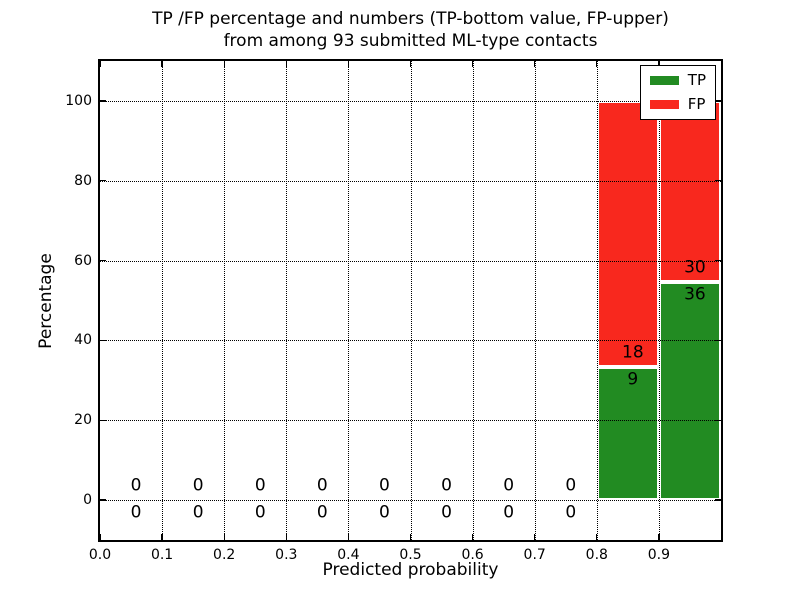 The image size is (800, 600). I want to click on x-tick-label: 0.4, so click(348, 555).